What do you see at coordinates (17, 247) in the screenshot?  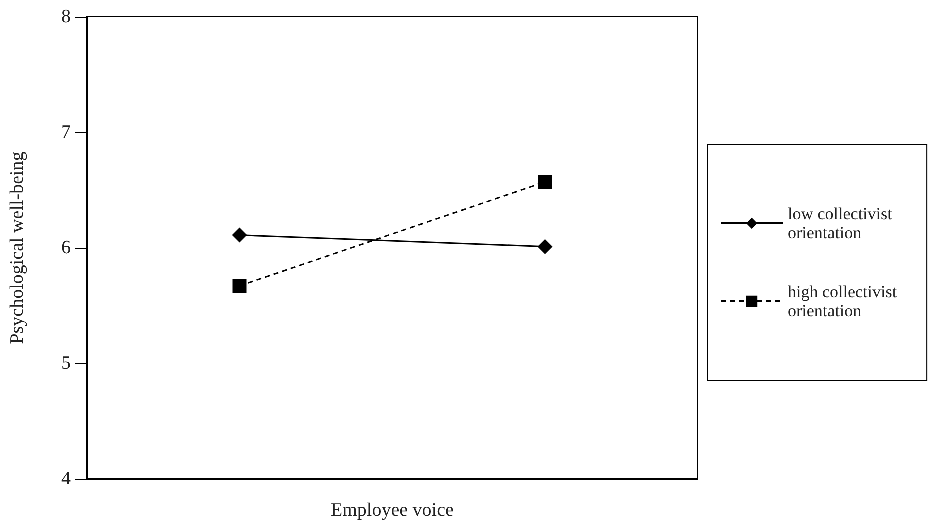 I see `y-axis-title: Psychological well-being` at bounding box center [17, 247].